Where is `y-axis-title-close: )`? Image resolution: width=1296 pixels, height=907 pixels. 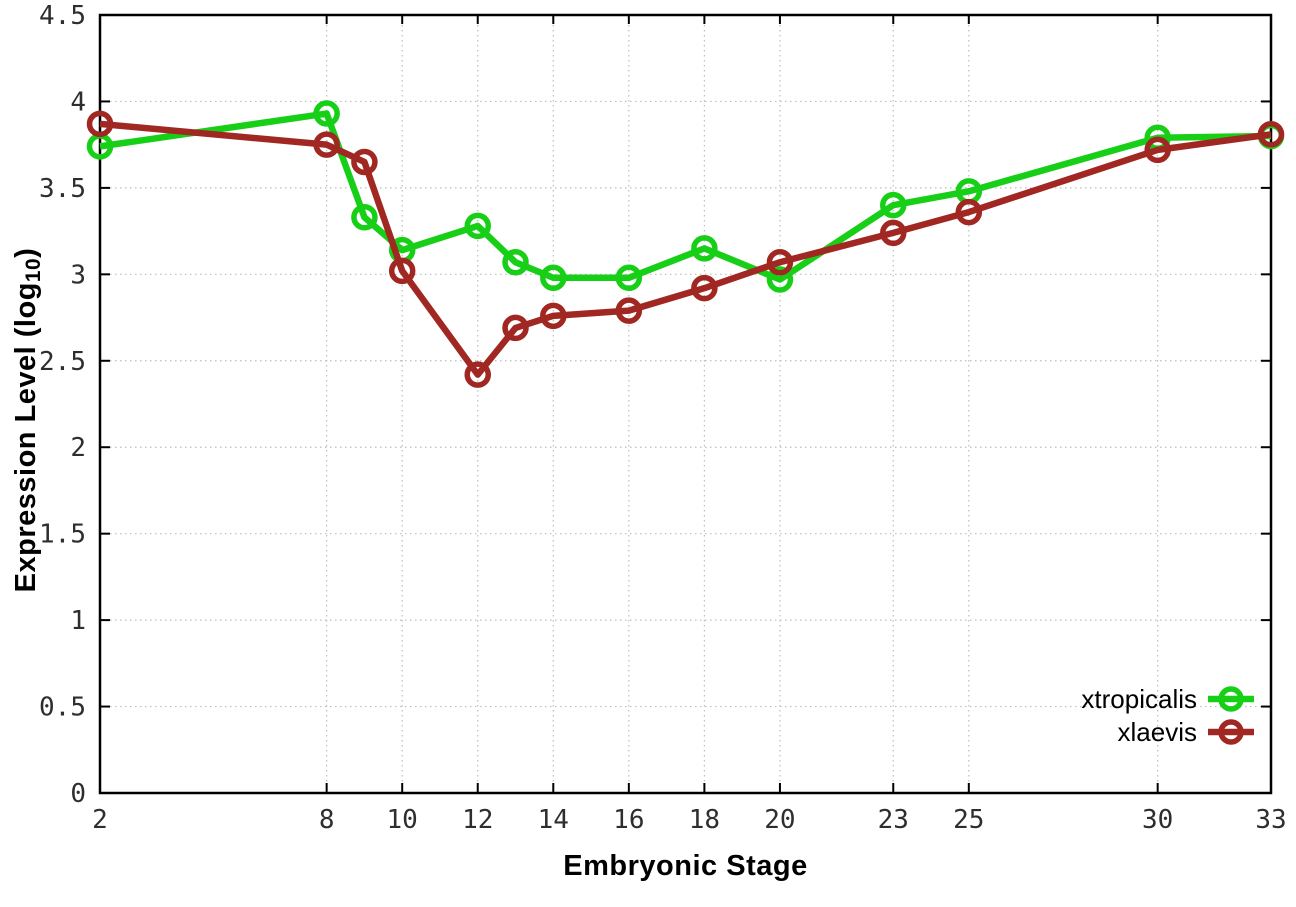 y-axis-title-close: ) is located at coordinates (25, 252).